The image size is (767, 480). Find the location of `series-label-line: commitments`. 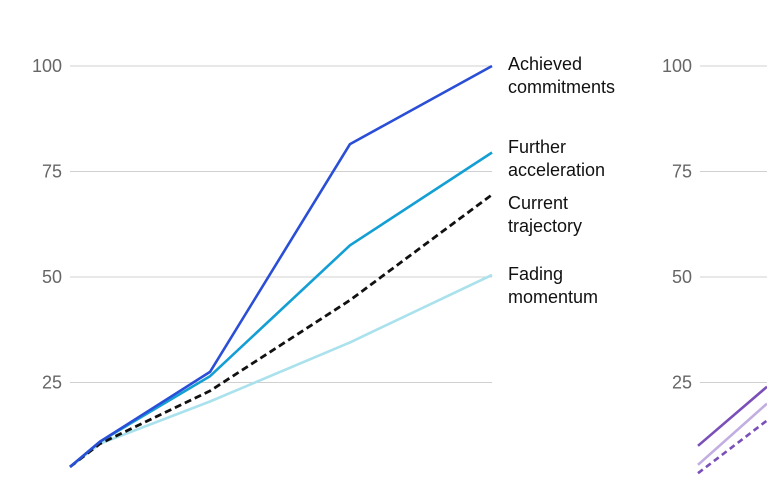

series-label-line: commitments is located at coordinates (561, 87).